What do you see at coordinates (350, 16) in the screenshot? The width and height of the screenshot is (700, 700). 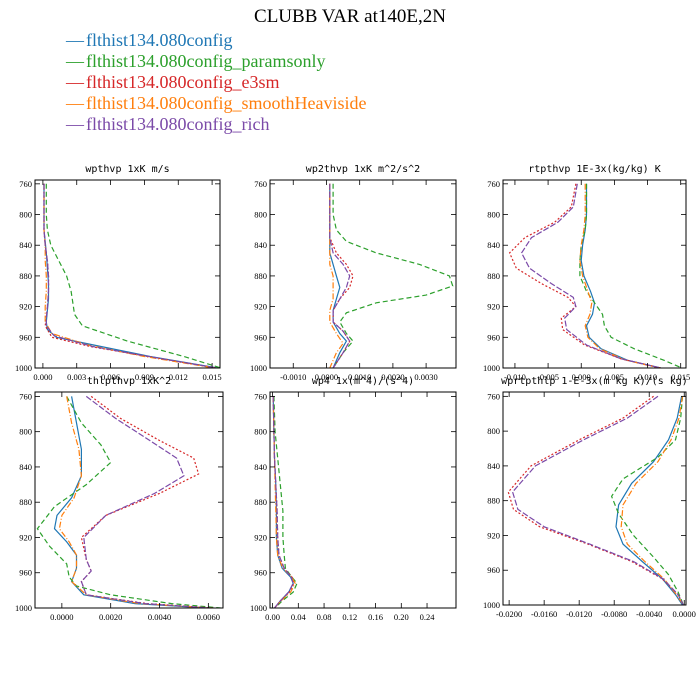 I see `figure-title: CLUBB VAR at140E,2N` at bounding box center [350, 16].